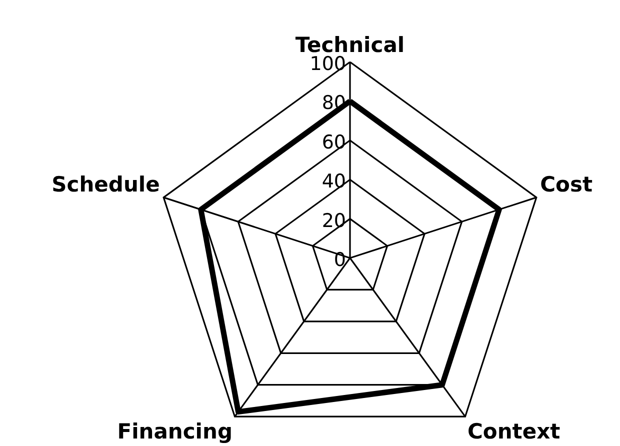 Image resolution: width=620 pixels, height=446 pixels. I want to click on y-tick-label: 60, so click(334, 142).